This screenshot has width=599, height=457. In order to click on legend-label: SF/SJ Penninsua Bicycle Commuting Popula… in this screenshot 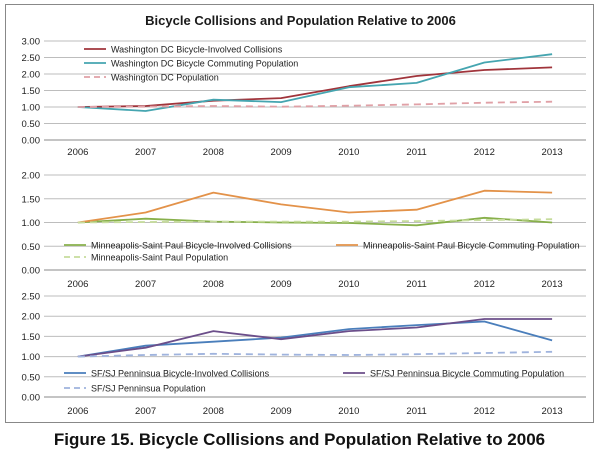, I will do `click(467, 374)`.